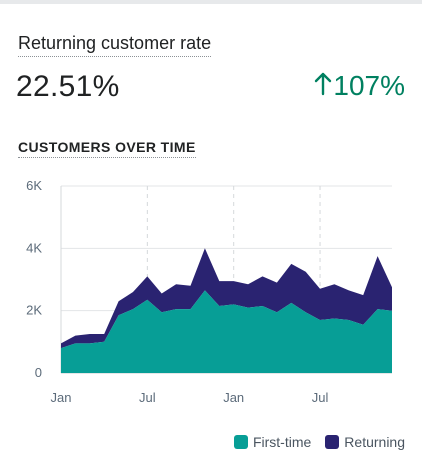 This screenshot has width=422, height=472. I want to click on y-tick-label: 6K, so click(34, 185).